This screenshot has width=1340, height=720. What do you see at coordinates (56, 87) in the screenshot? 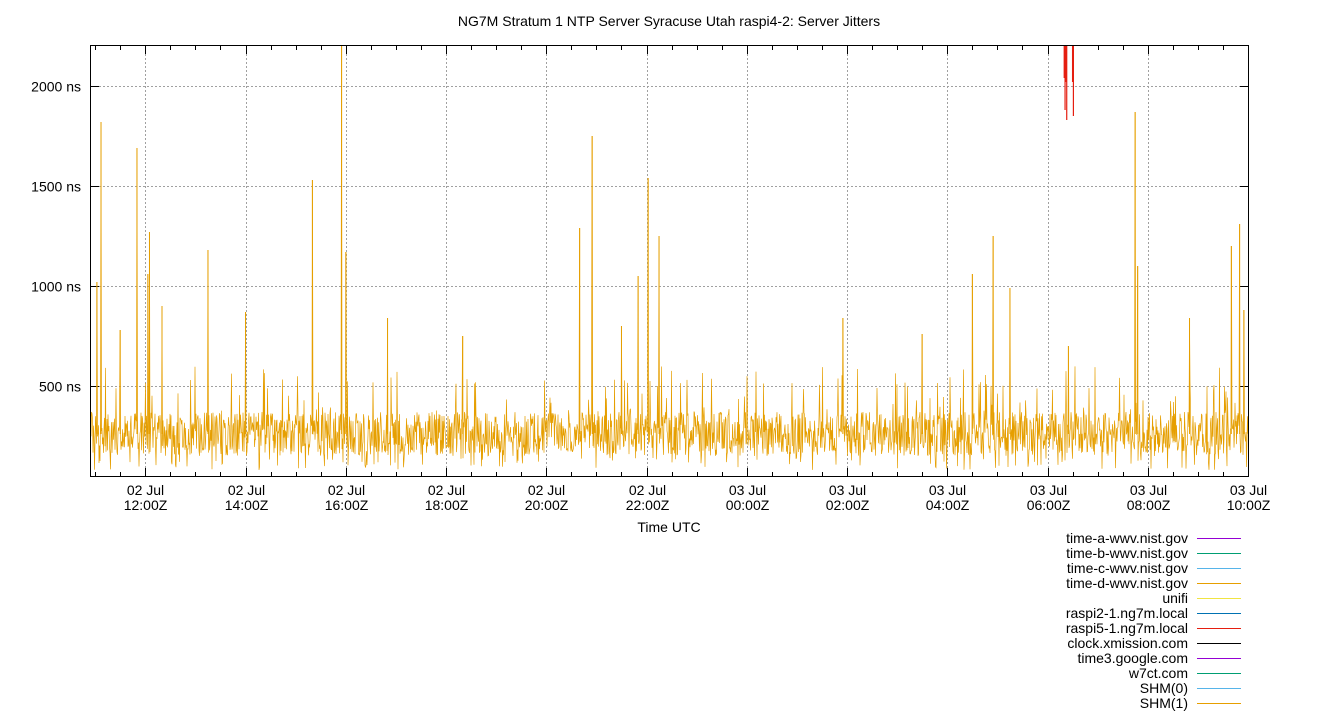
I see `y-tick-label: 2000 ns` at bounding box center [56, 87].